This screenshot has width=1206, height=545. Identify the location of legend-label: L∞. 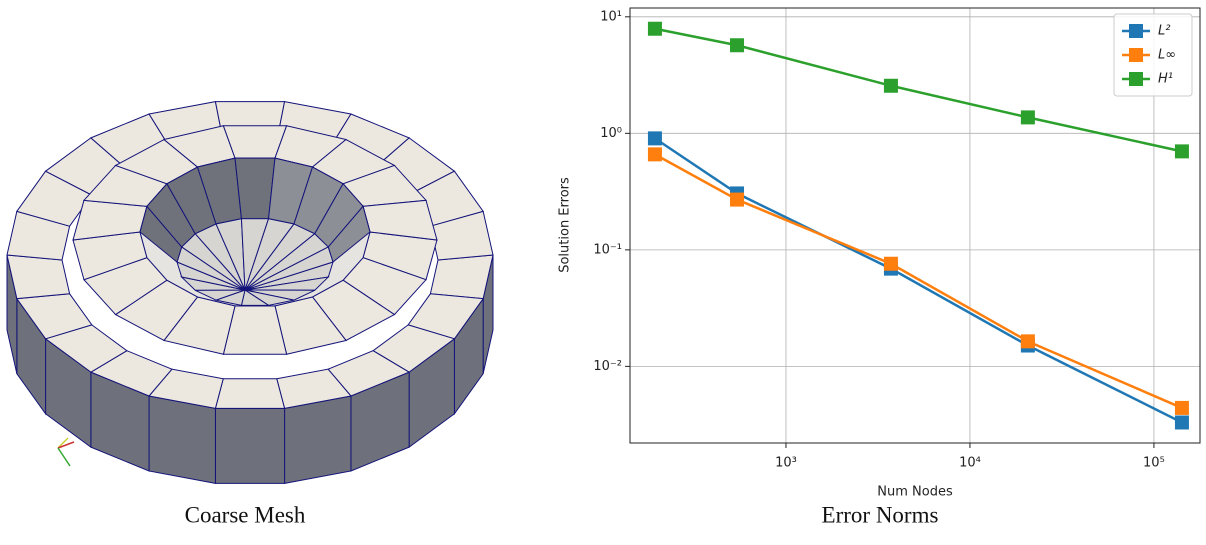
(1167, 55).